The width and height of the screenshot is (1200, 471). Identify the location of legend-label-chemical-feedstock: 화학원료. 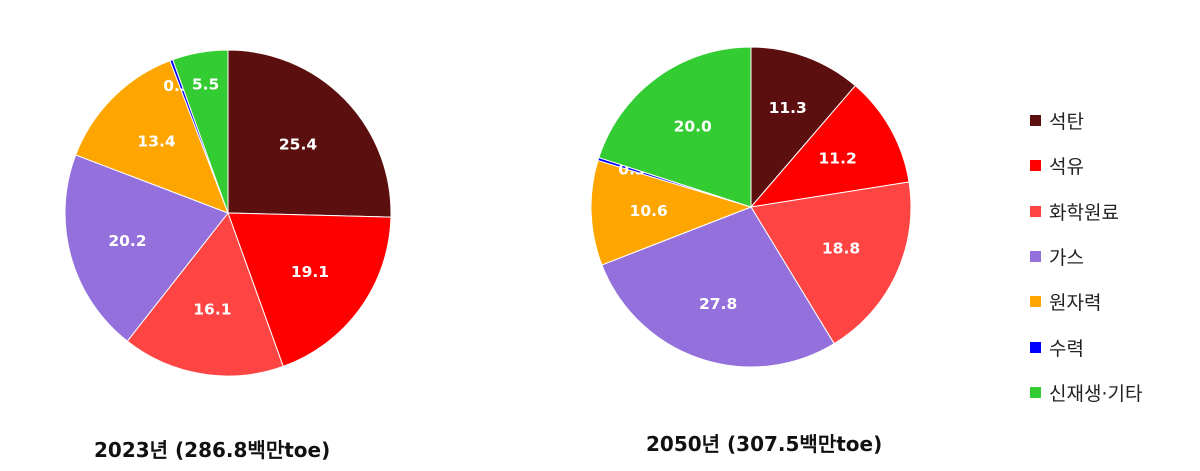
(1084, 212).